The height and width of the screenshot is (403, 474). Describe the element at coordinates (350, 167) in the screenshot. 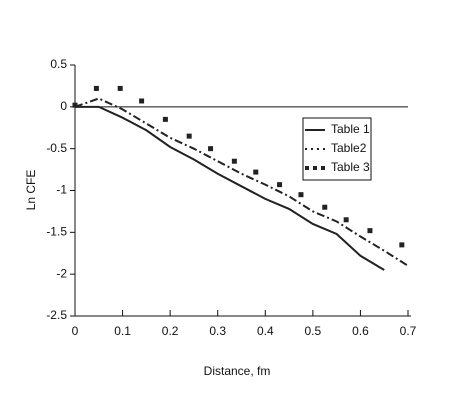

I see `legend-label: Table 3` at that location.